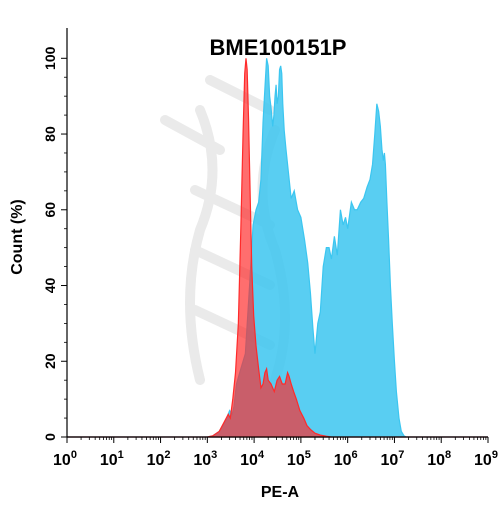  What do you see at coordinates (50, 210) in the screenshot?
I see `y-tick-label: 60` at bounding box center [50, 210].